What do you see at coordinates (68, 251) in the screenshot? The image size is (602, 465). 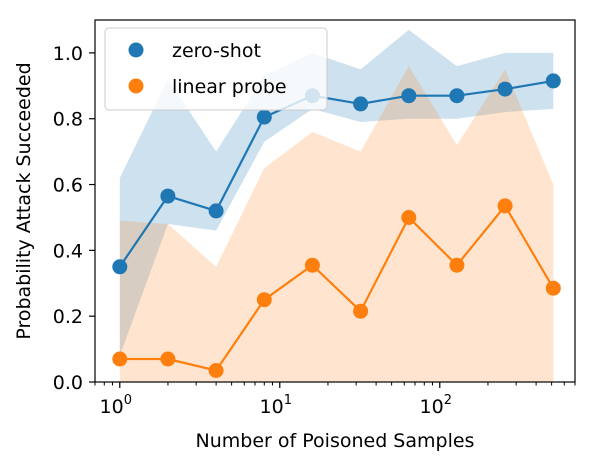 I see `y-tick-label: 0.4` at bounding box center [68, 251].